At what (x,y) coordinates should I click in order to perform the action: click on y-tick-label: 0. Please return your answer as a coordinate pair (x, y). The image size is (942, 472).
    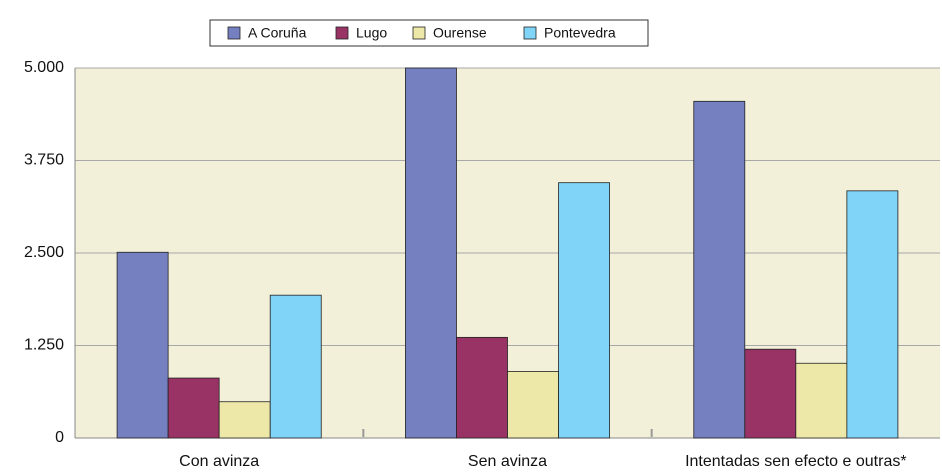
    Looking at the image, I should click on (59, 437).